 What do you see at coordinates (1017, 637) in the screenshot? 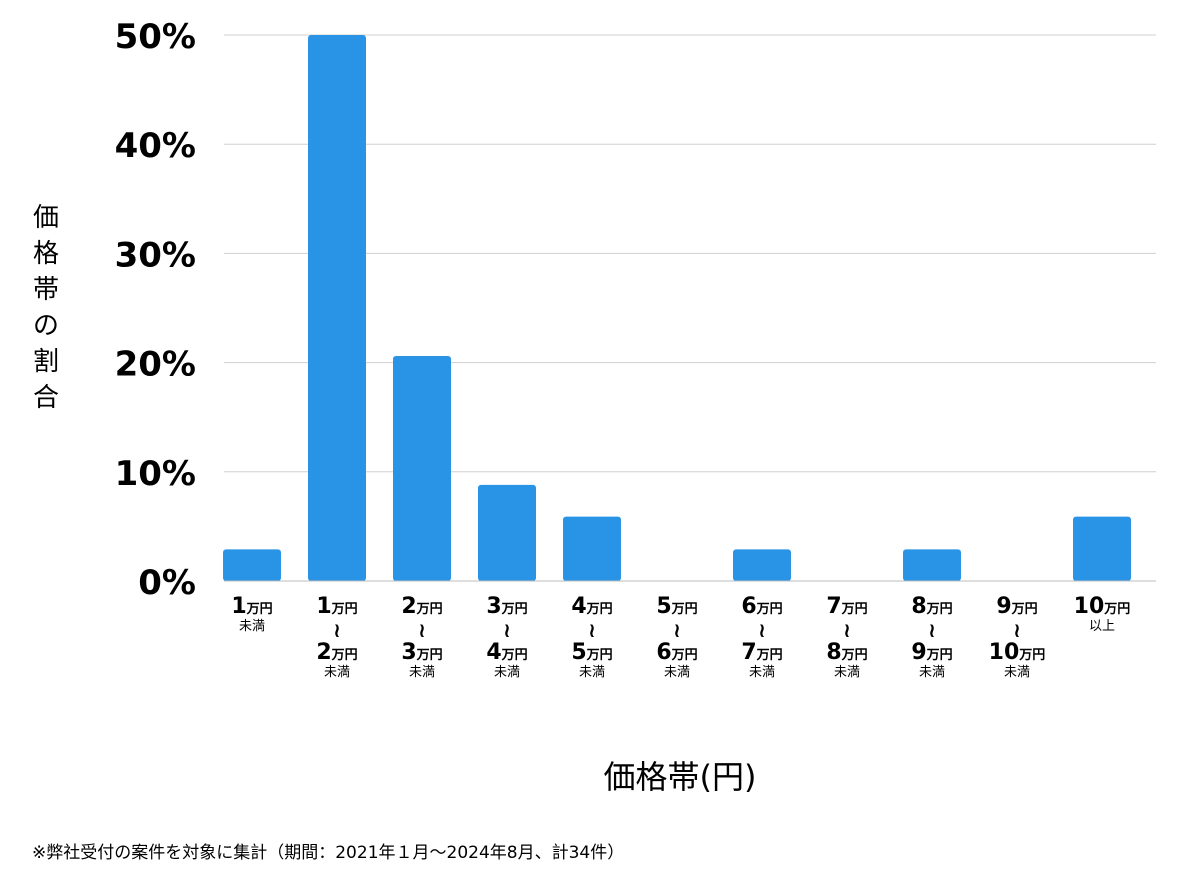
I see `x-tick-label: 9万円 ≀ 10万円 未満` at bounding box center [1017, 637].